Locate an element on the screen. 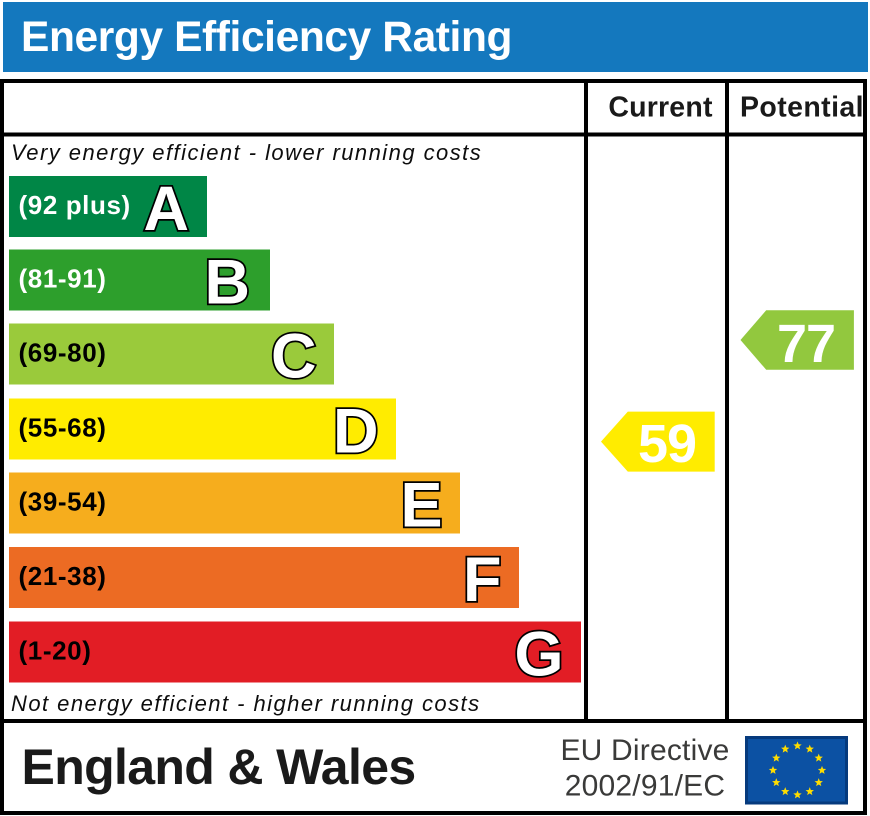 Image resolution: width=870 pixels, height=816 pixels. svg-text: EU Directive is located at coordinates (644, 750).